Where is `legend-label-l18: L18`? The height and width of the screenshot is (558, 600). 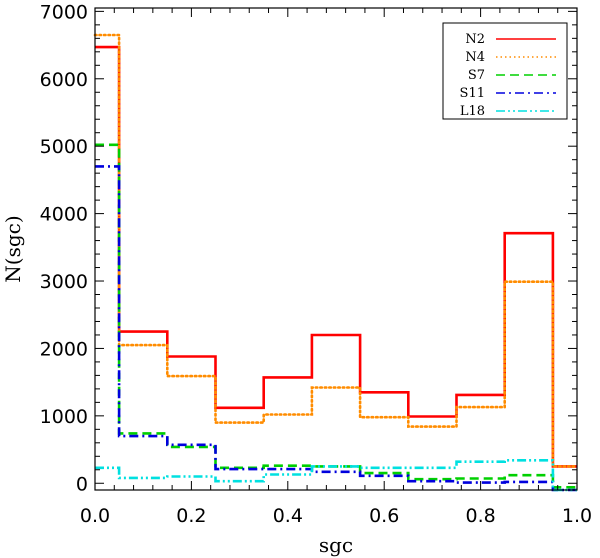 legend-label-l18: L18 is located at coordinates (472, 111).